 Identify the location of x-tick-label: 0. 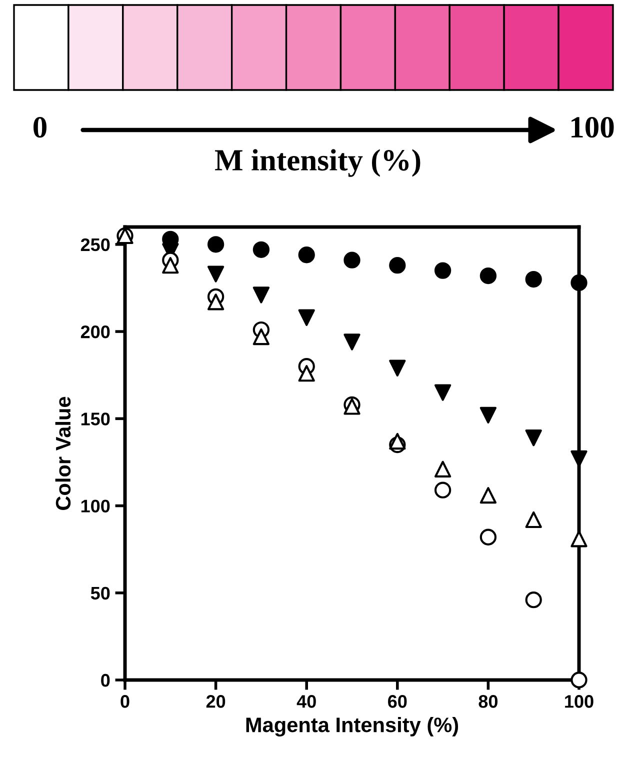
(125, 701).